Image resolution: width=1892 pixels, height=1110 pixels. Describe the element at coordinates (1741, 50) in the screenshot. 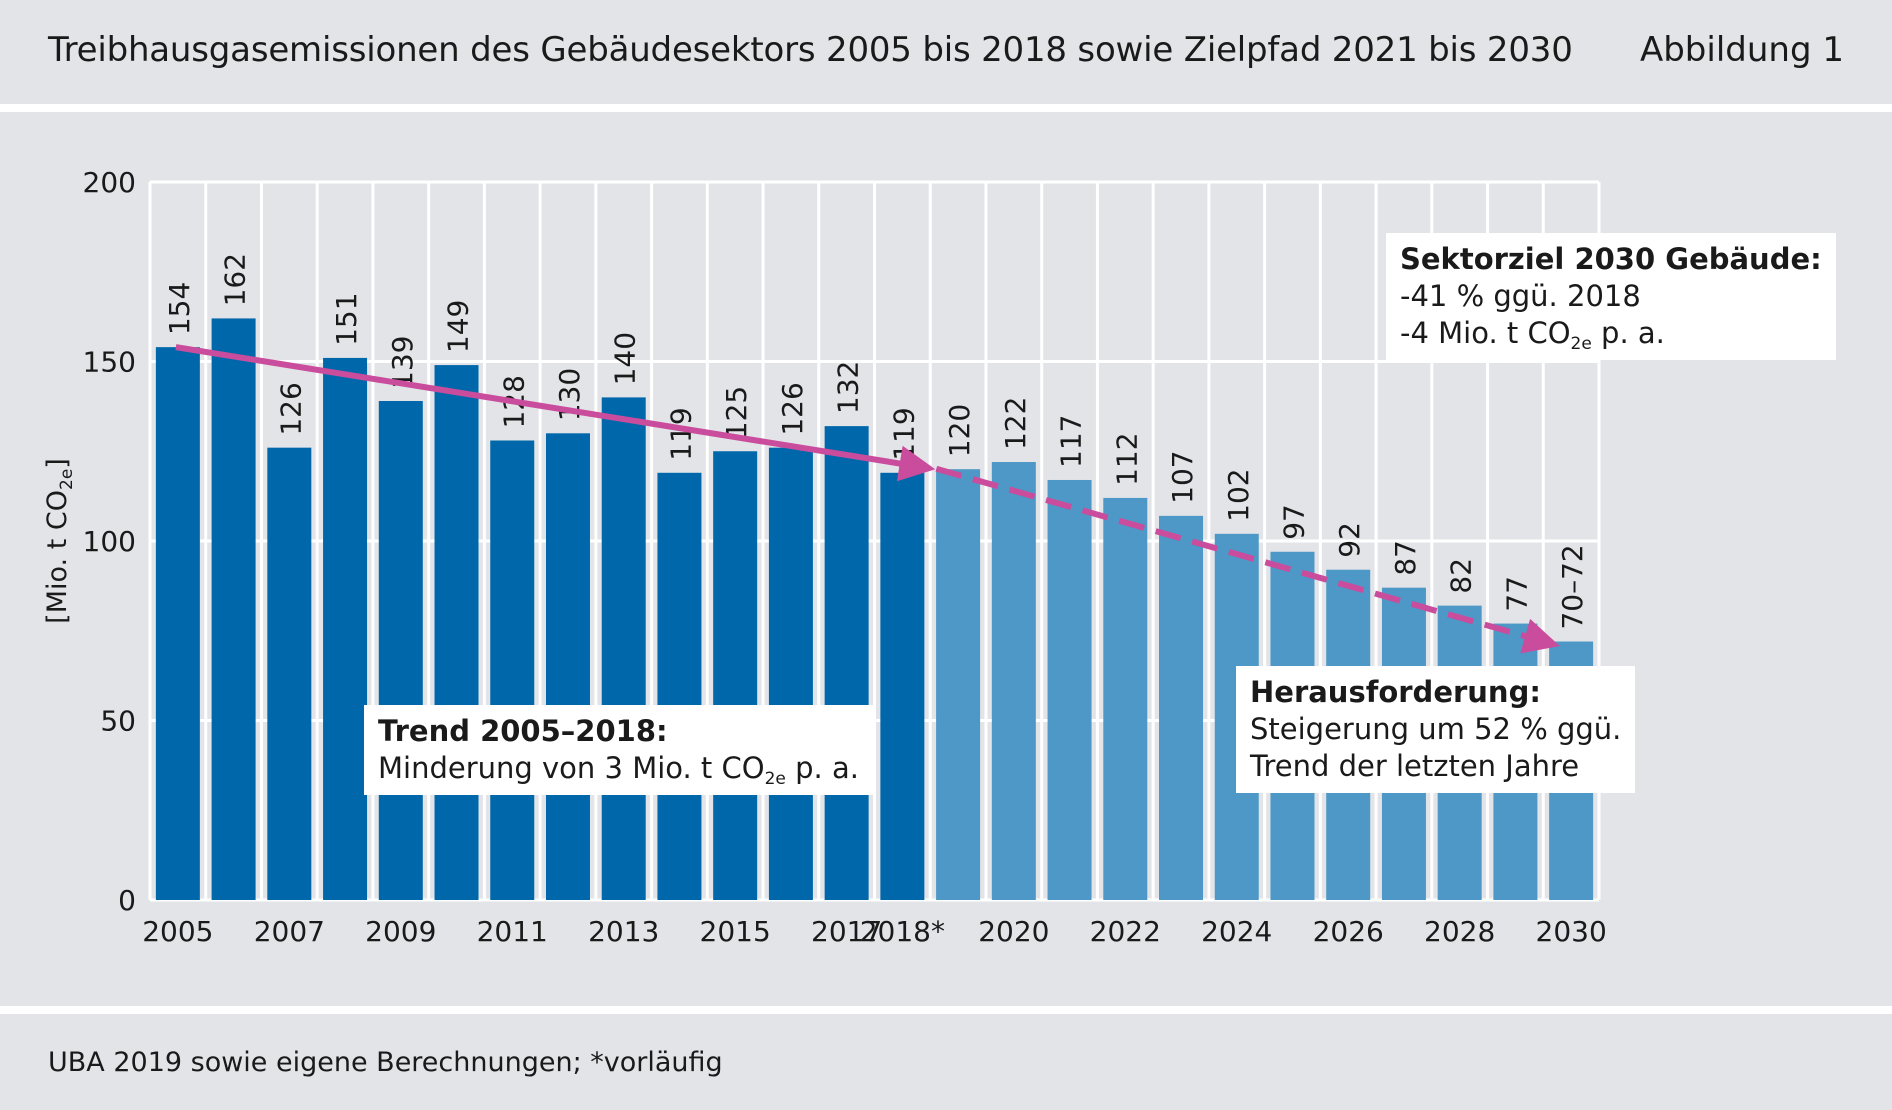

I see `figure-label: Abbildung 1` at that location.